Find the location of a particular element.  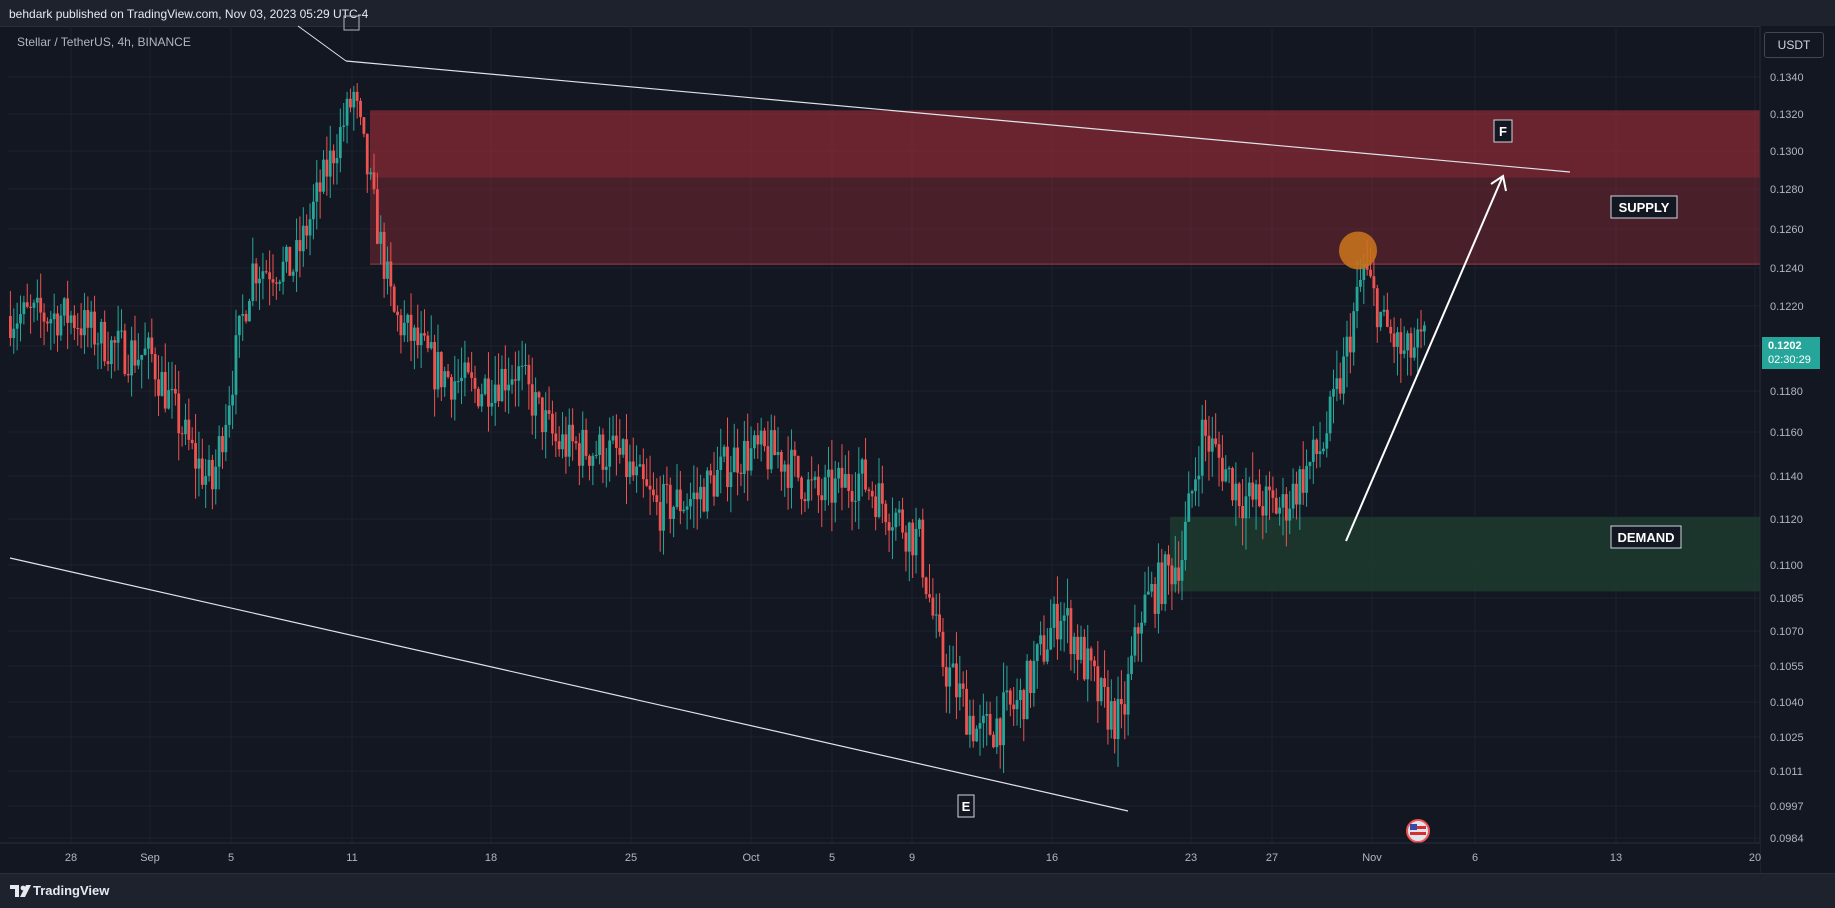

time-tick-label: Nov is located at coordinates (1372, 858).